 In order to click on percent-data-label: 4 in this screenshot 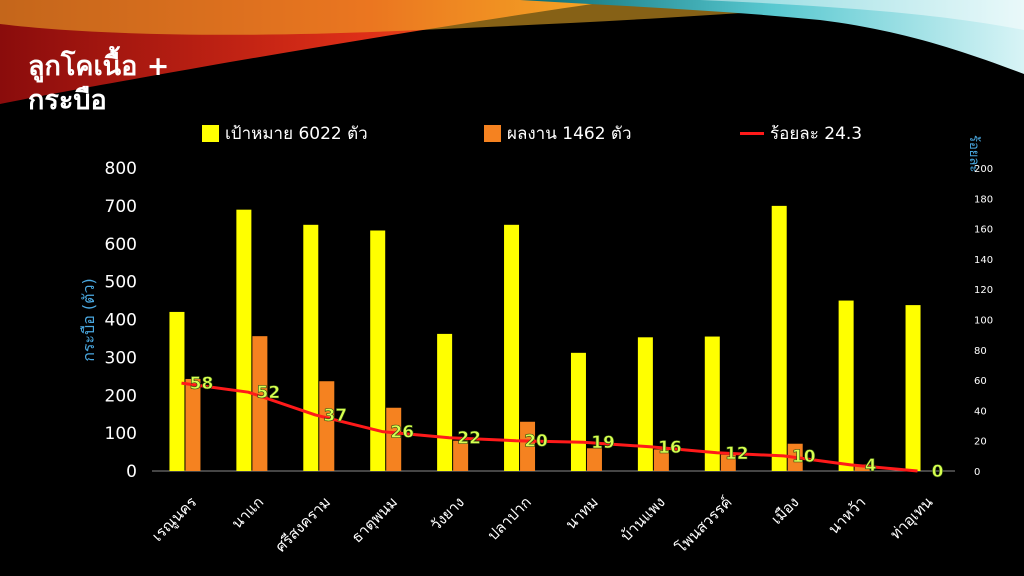, I will do `click(871, 466)`.